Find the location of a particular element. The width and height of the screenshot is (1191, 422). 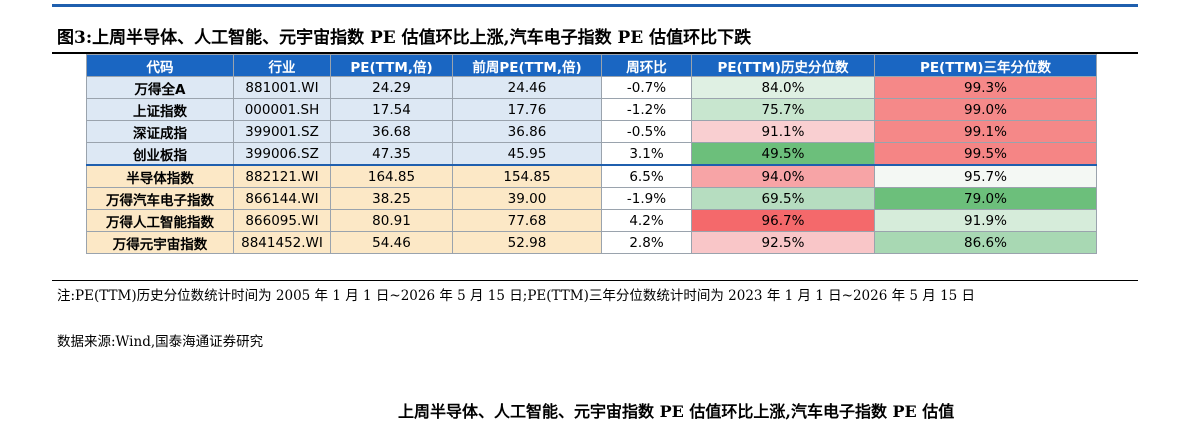

pe-cell: 164.85 is located at coordinates (391, 176).